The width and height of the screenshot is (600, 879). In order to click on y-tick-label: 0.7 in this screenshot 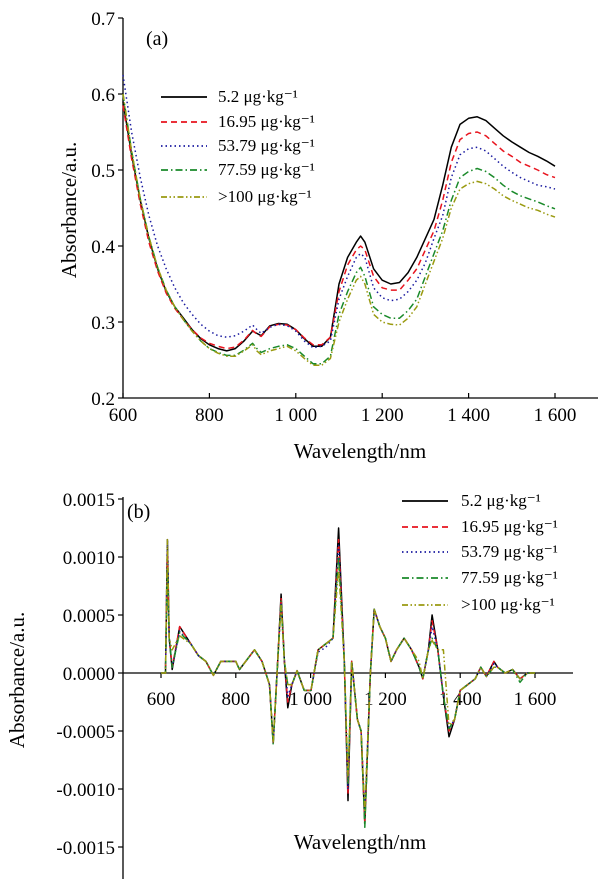, I will do `click(103, 19)`.